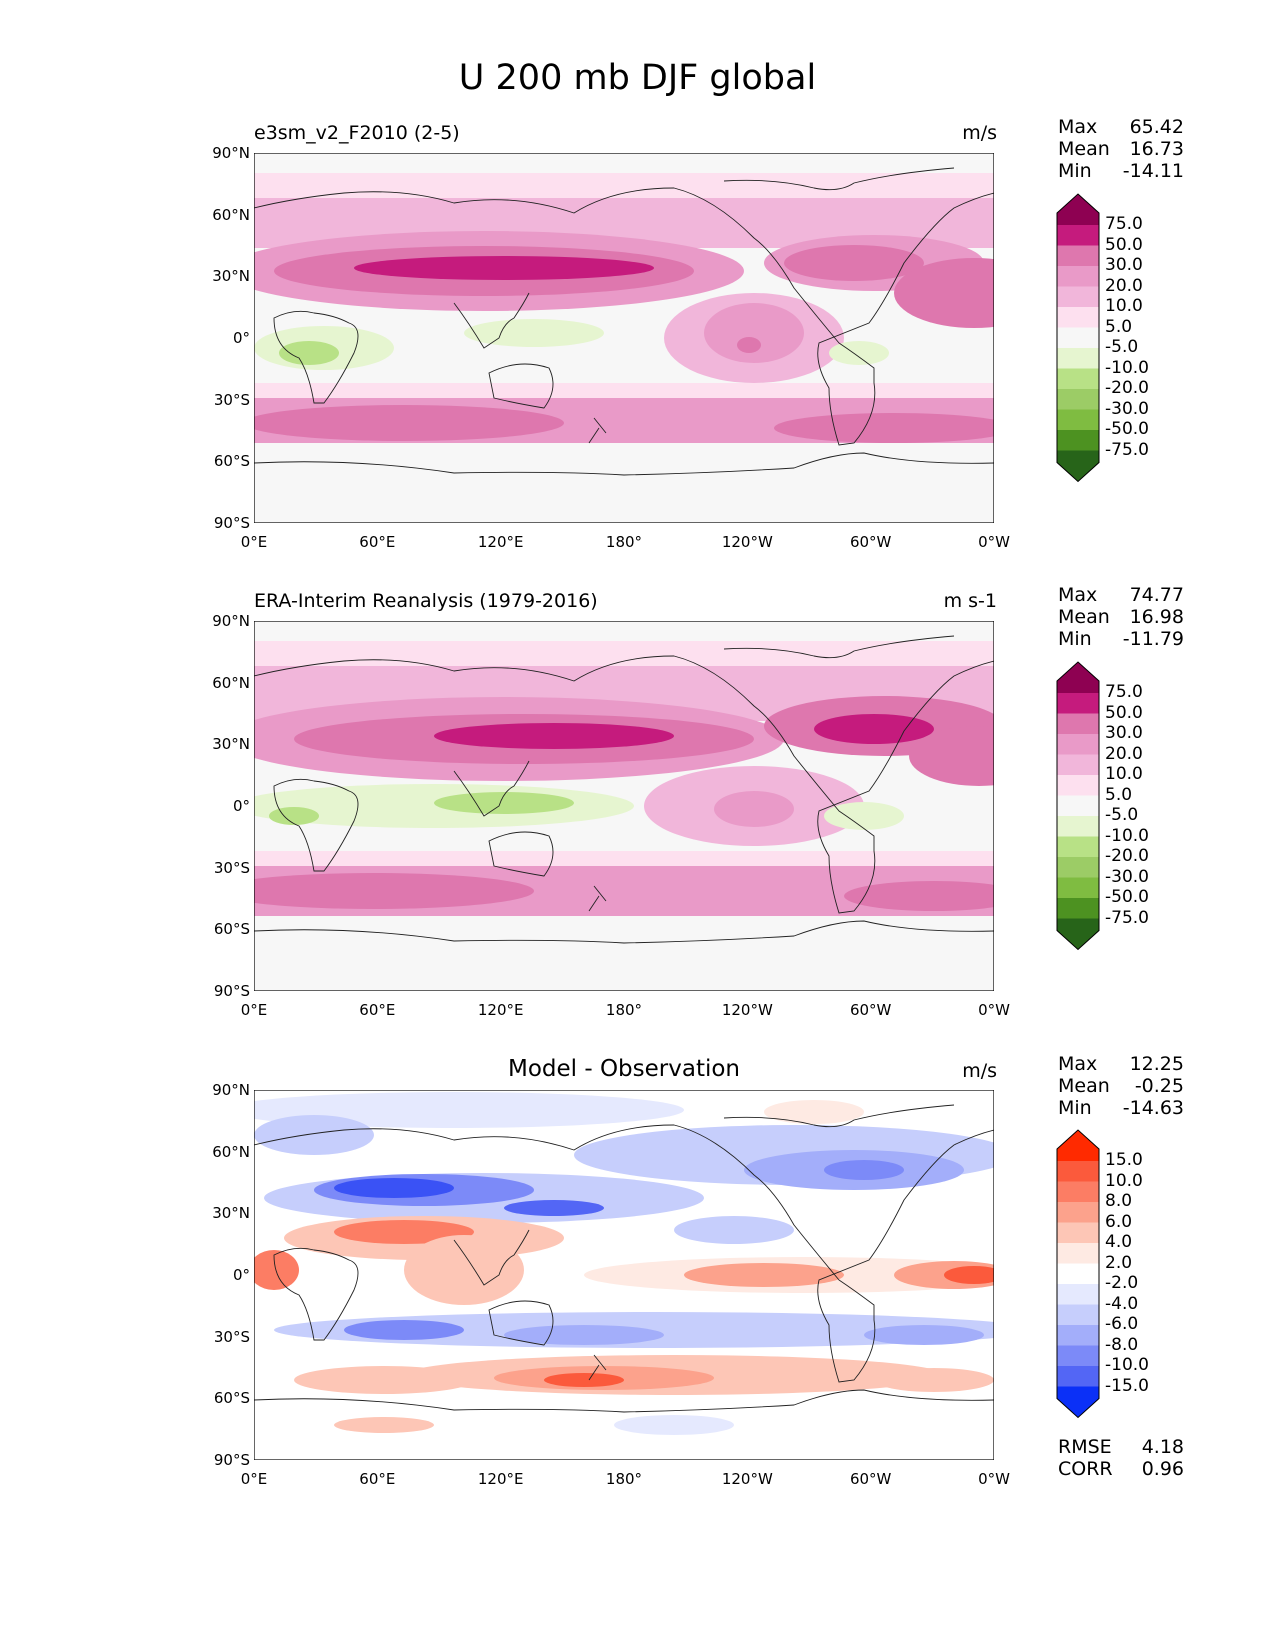  I want to click on colorbar-tick-label: -30.0, so click(1127, 408).